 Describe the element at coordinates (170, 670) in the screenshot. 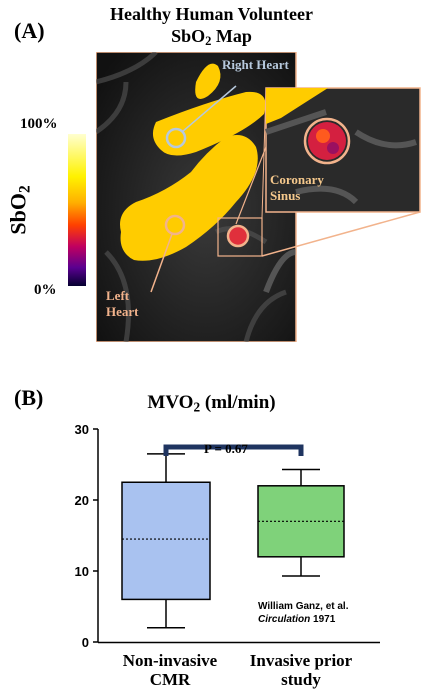

I see `category-label-cmr: Non-invasive CMR` at that location.